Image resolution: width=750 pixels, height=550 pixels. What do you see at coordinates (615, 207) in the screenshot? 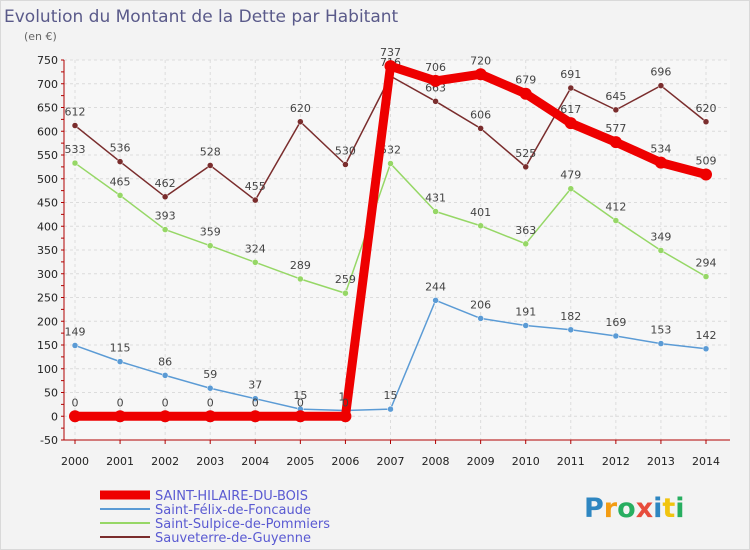
I see `data-label: 412` at bounding box center [615, 207].